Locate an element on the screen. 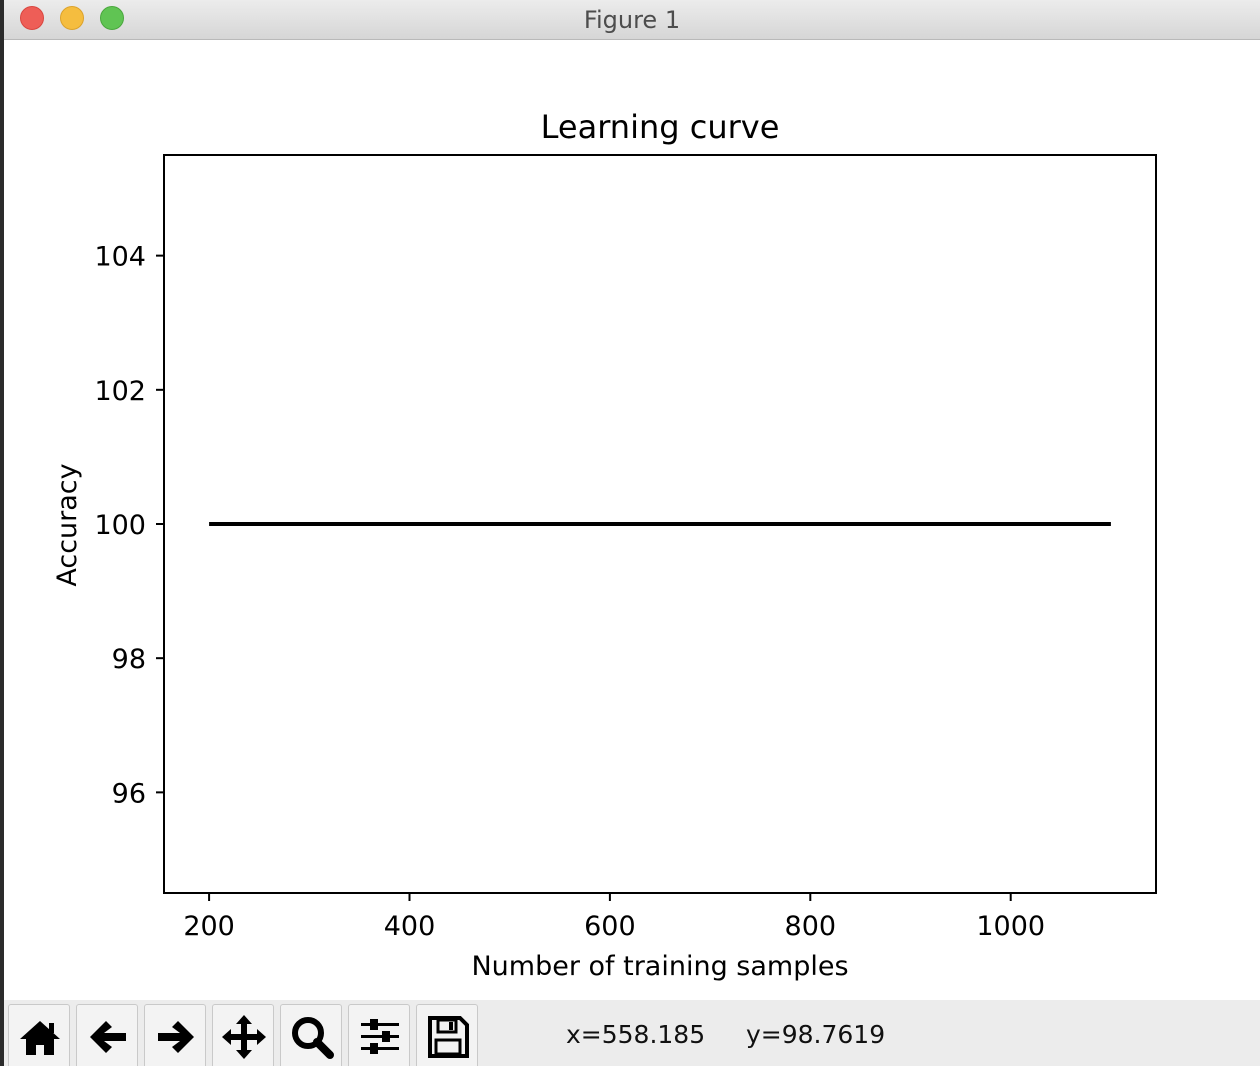 The image size is (1260, 1066). x-tick-label: 400 is located at coordinates (410, 926).